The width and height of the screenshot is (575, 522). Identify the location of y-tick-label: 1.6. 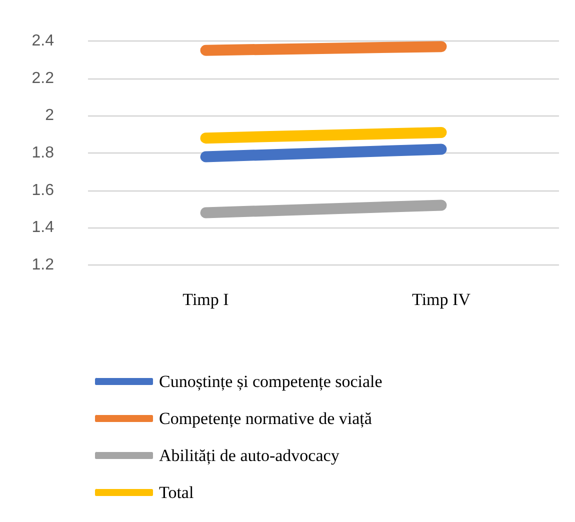
(43, 190).